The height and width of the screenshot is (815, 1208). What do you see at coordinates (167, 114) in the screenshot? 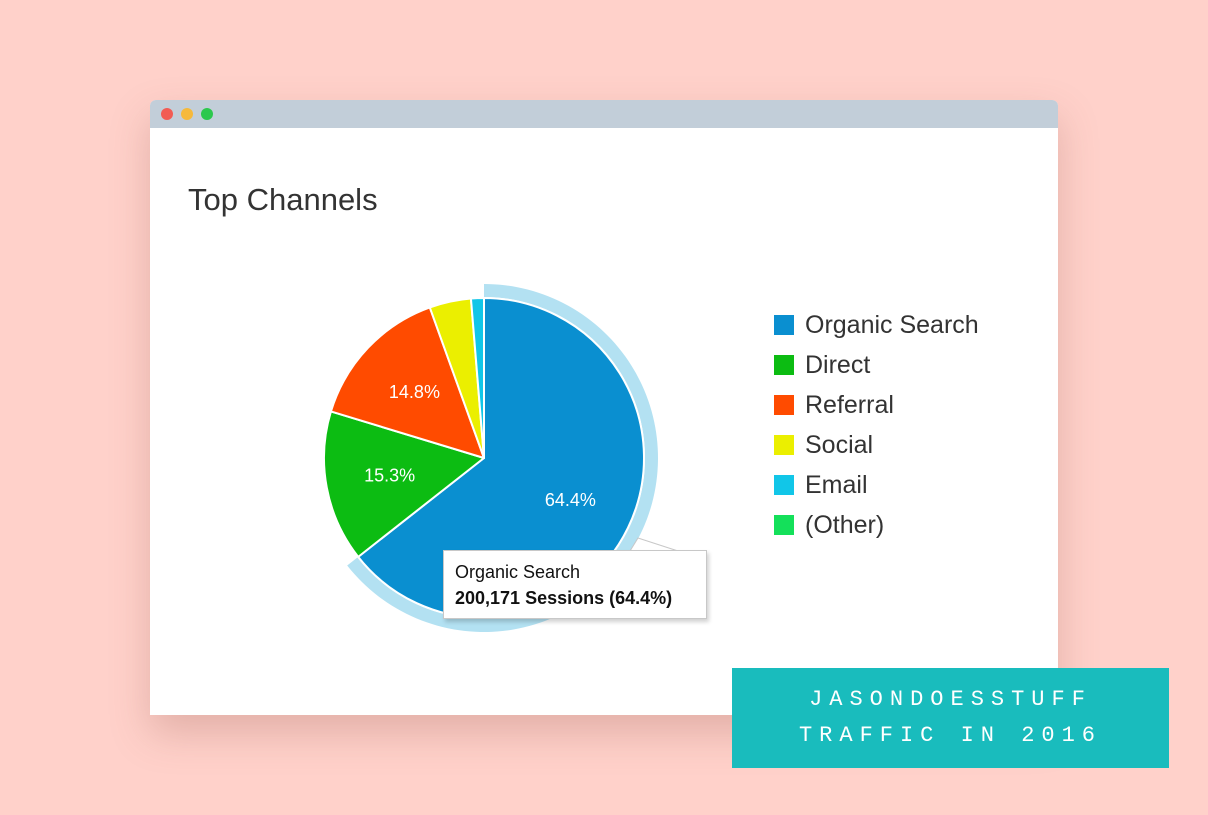
I see `close-window-dot-icon` at bounding box center [167, 114].